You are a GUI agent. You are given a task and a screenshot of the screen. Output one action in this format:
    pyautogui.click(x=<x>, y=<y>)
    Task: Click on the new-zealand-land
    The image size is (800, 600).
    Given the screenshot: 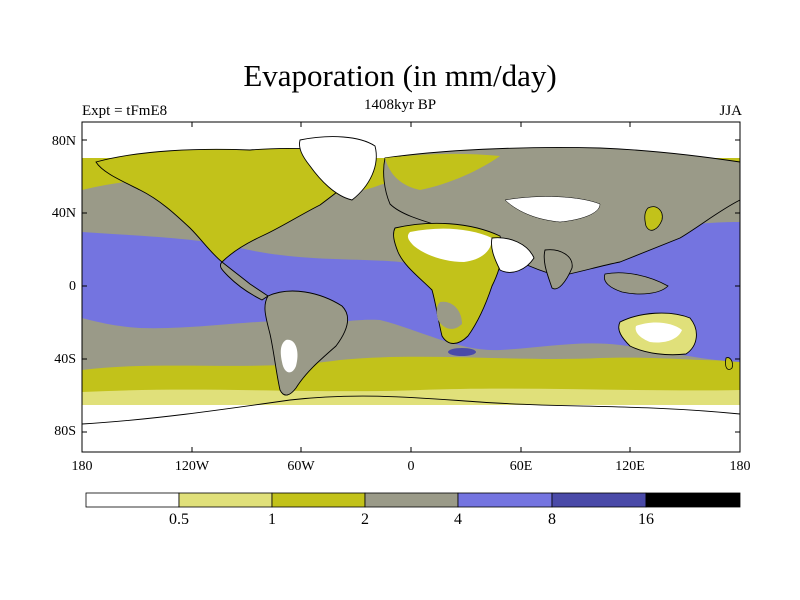 What is the action you would take?
    pyautogui.click(x=729, y=363)
    